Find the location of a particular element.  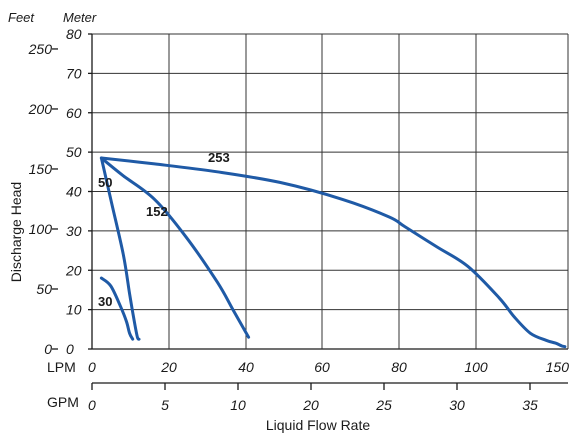

meter-tick-label: 80 is located at coordinates (74, 34).